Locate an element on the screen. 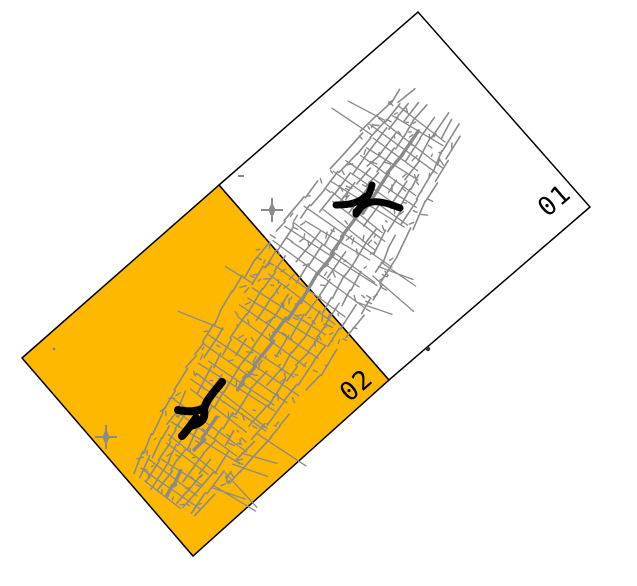  route-segment-north is located at coordinates (368, 199).